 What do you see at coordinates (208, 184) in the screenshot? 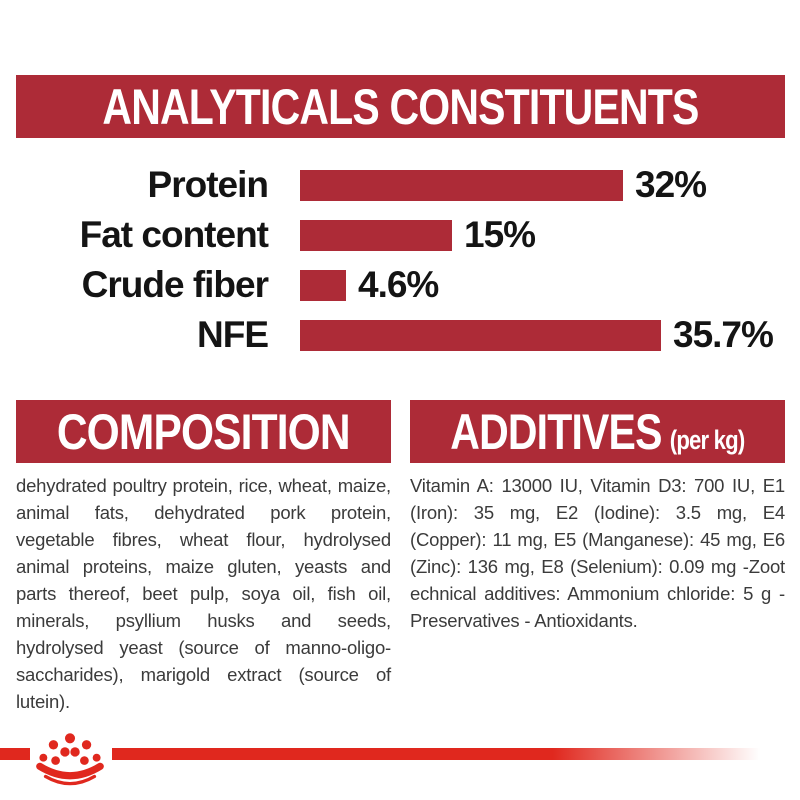
I see `chart-category-label: Protein` at bounding box center [208, 184].